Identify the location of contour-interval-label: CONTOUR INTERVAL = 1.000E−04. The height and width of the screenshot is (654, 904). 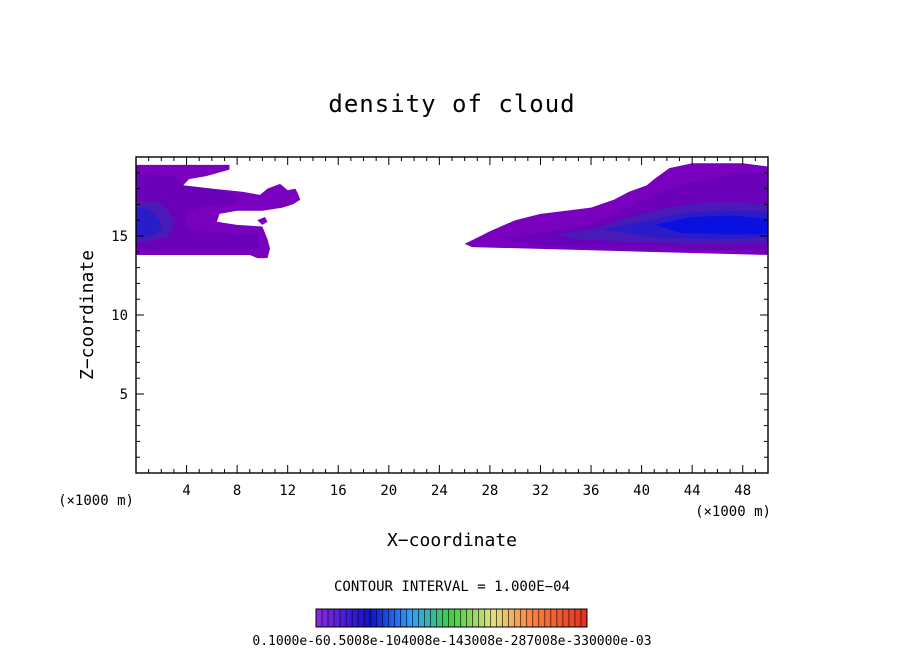
(452, 587).